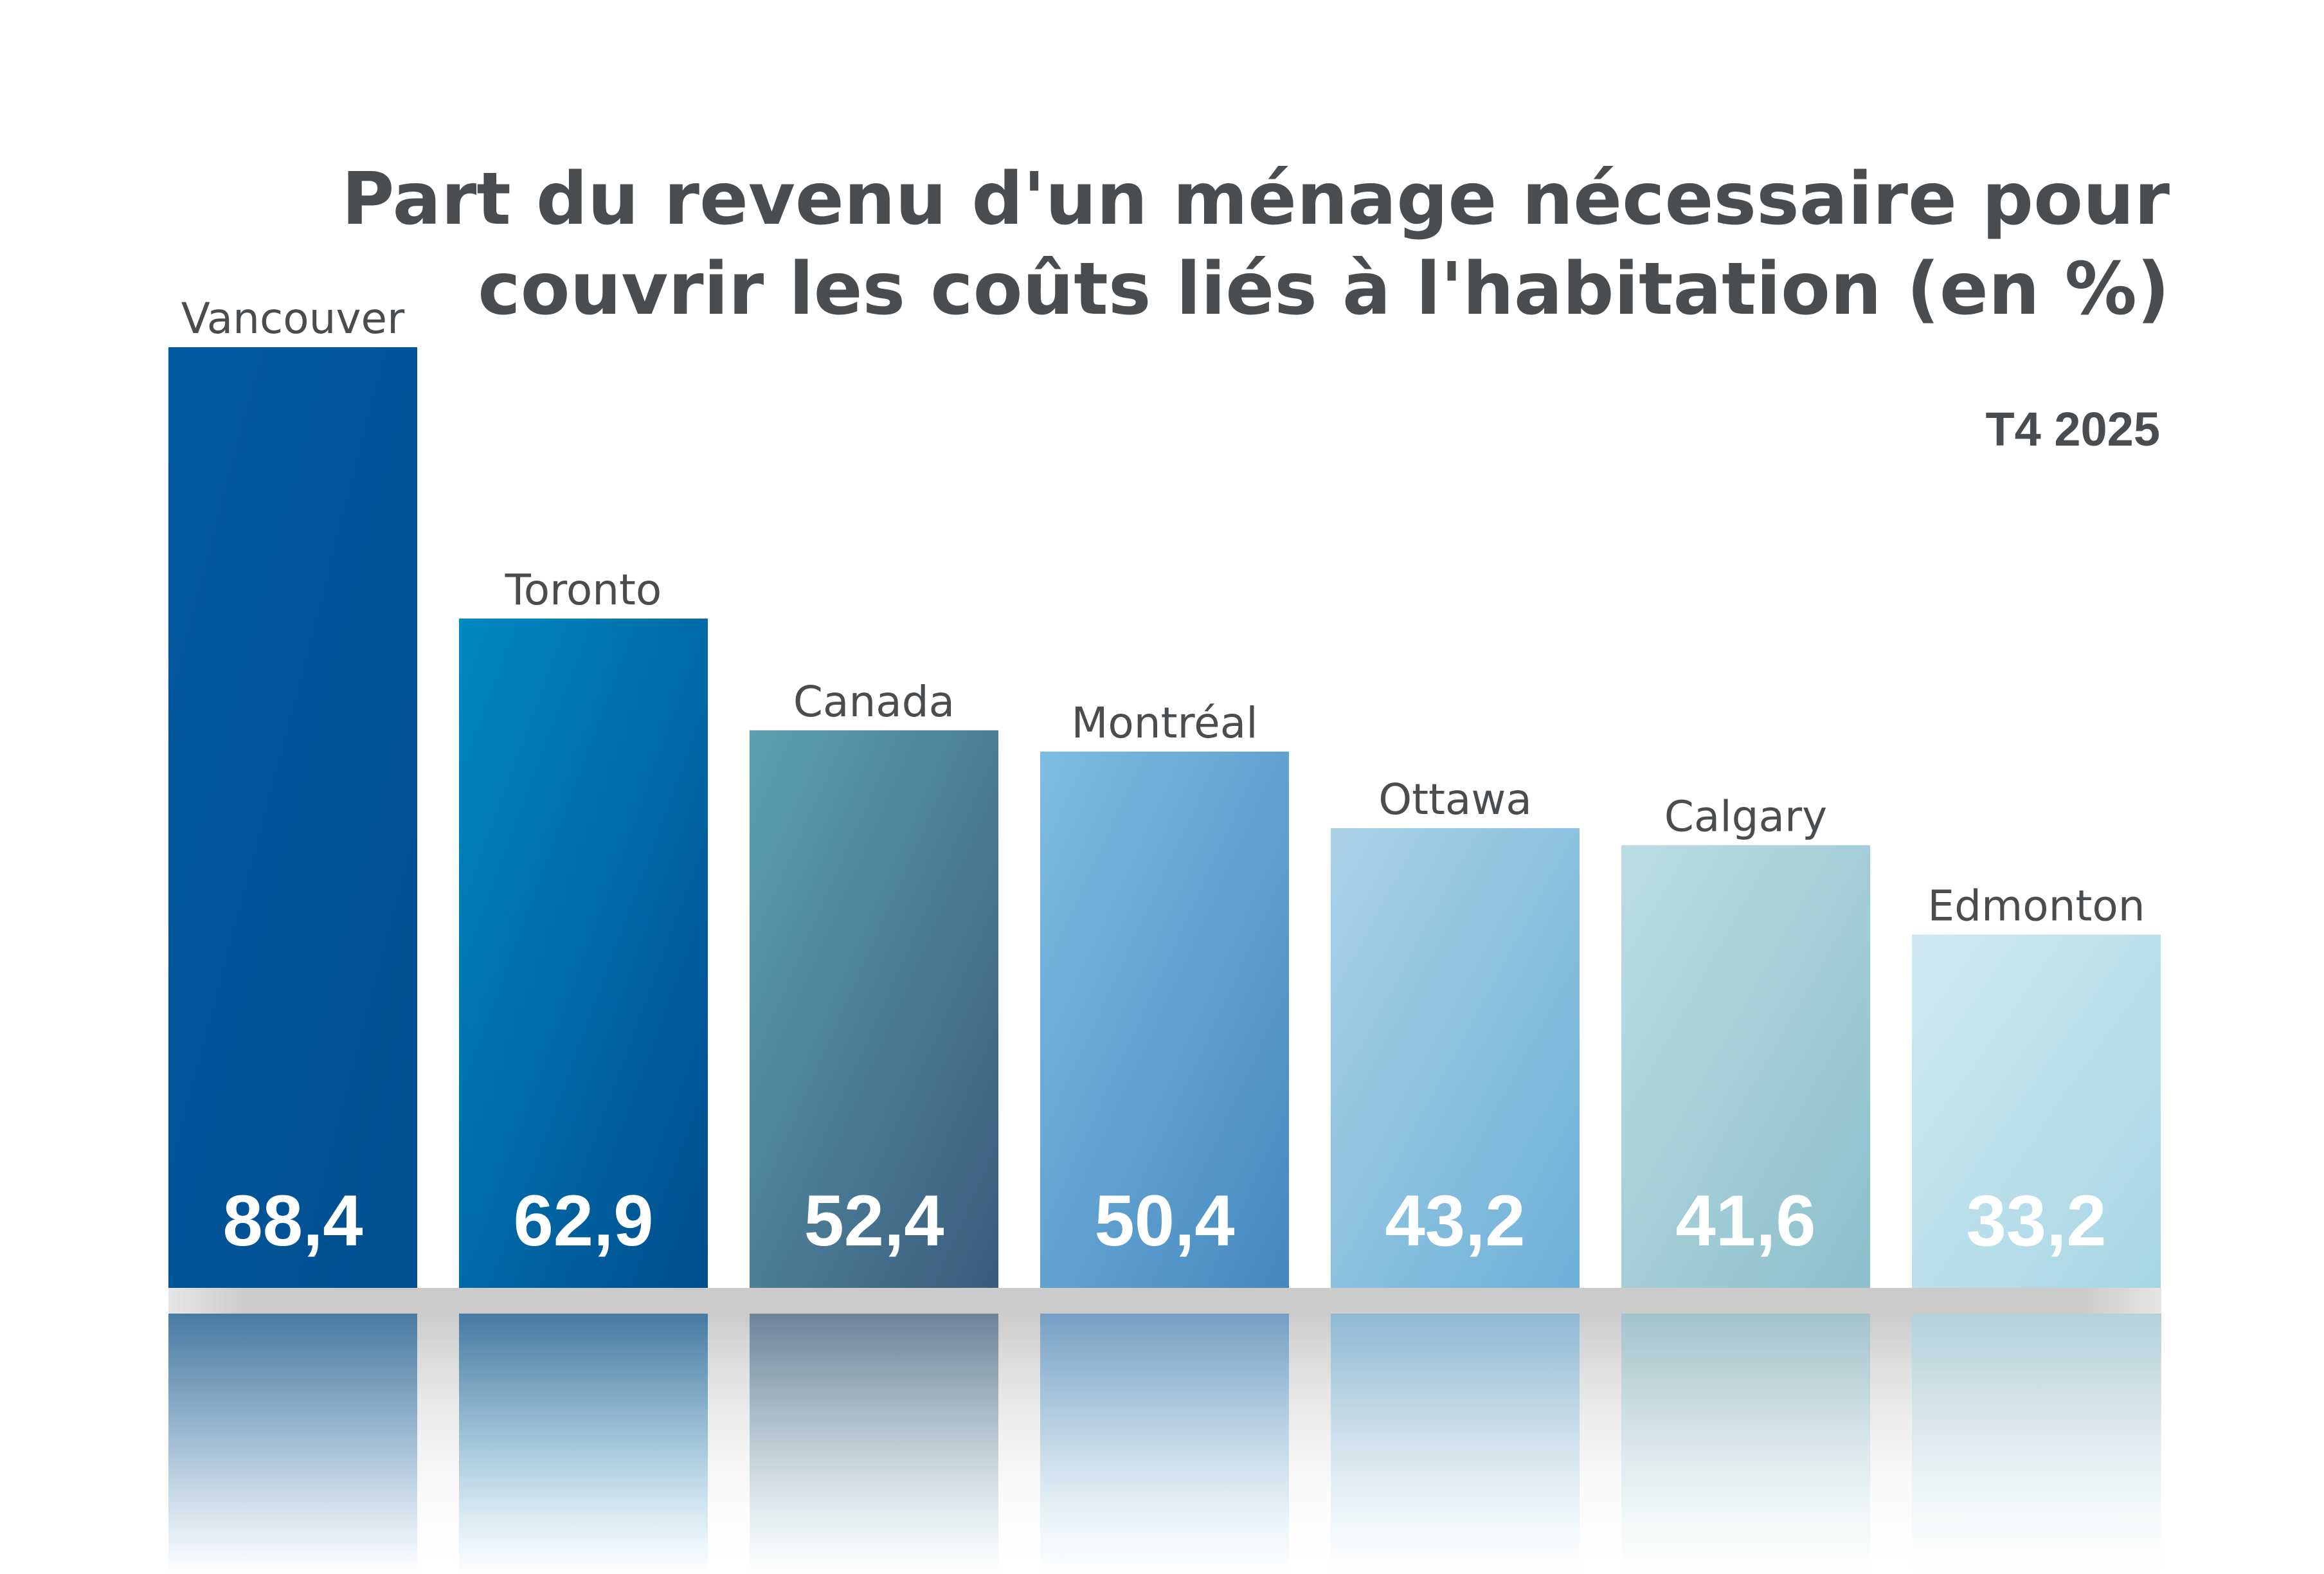  Describe the element at coordinates (1456, 1058) in the screenshot. I see `bar-ottawa` at that location.